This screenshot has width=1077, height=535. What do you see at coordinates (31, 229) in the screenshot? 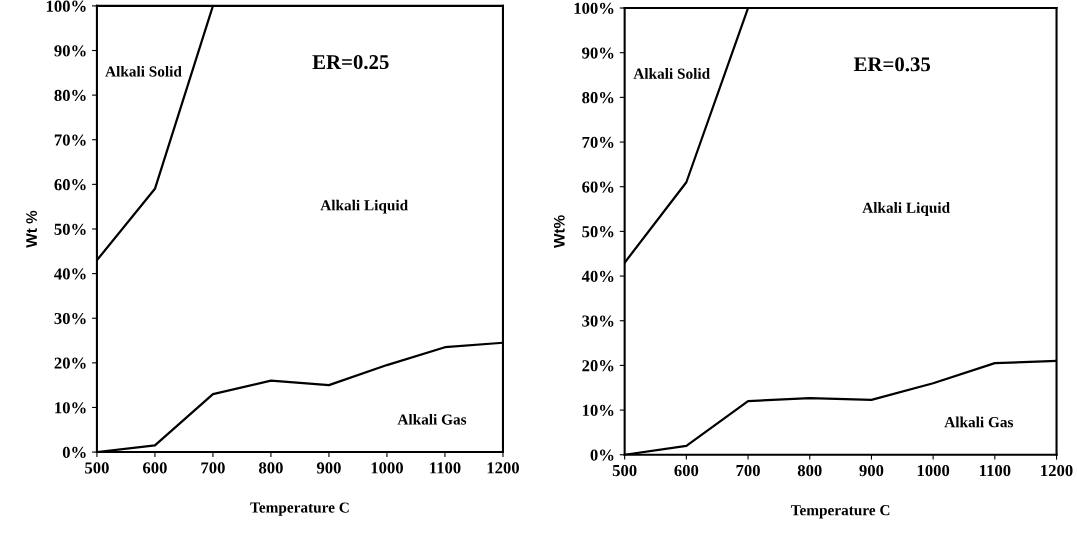
I see `y-axis-title: Wt %` at bounding box center [31, 229].